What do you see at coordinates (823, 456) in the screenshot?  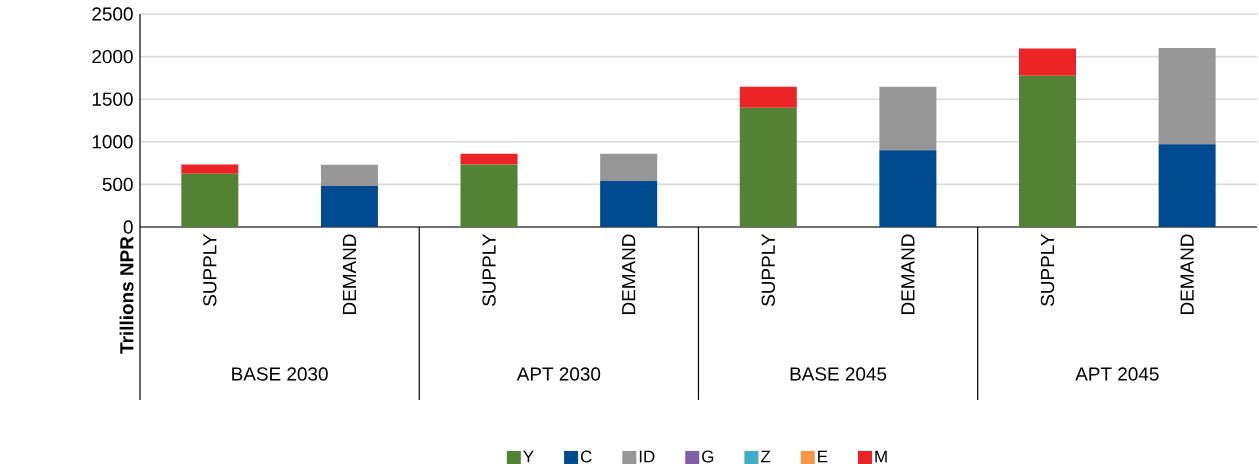 I see `legend-label: E` at bounding box center [823, 456].